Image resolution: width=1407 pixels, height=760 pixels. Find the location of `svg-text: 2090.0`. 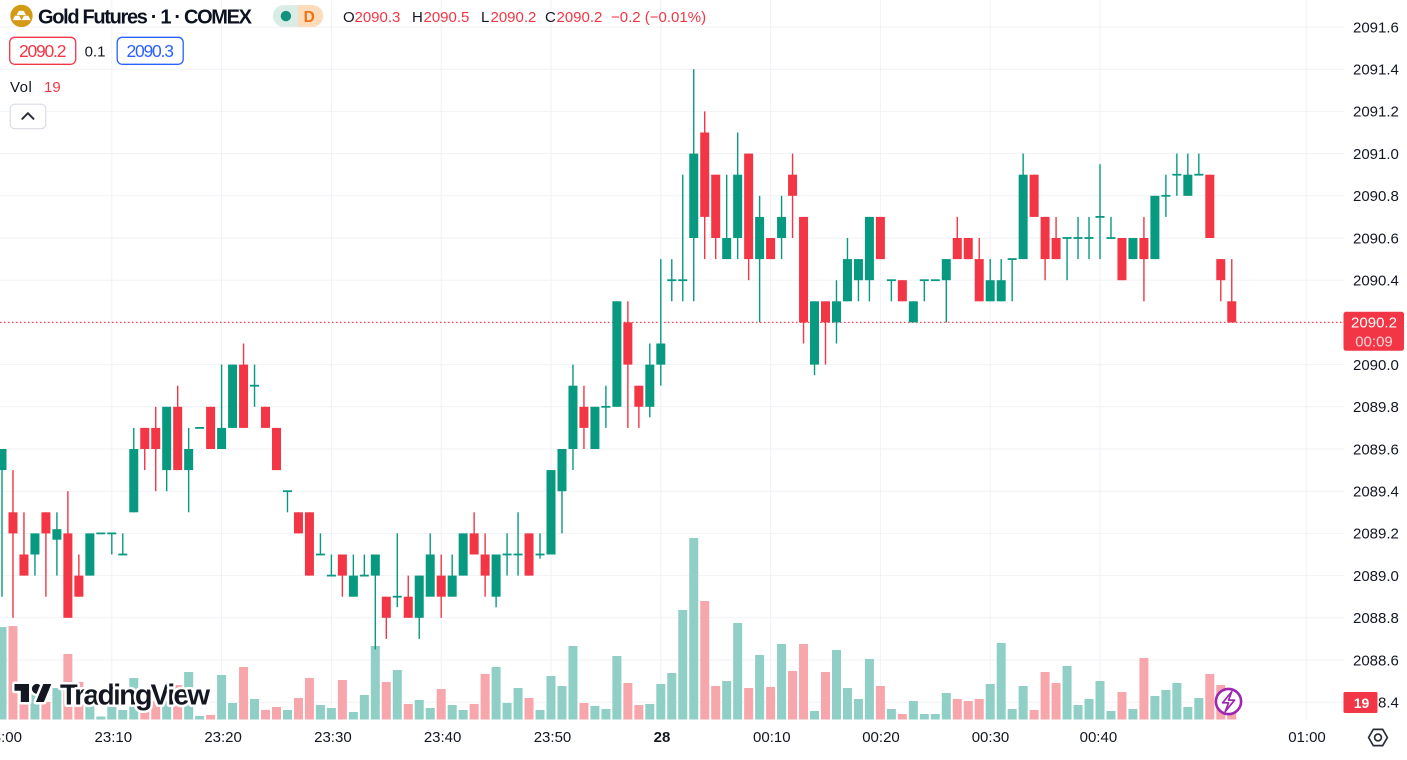

svg-text: 2090.0 is located at coordinates (1376, 365).